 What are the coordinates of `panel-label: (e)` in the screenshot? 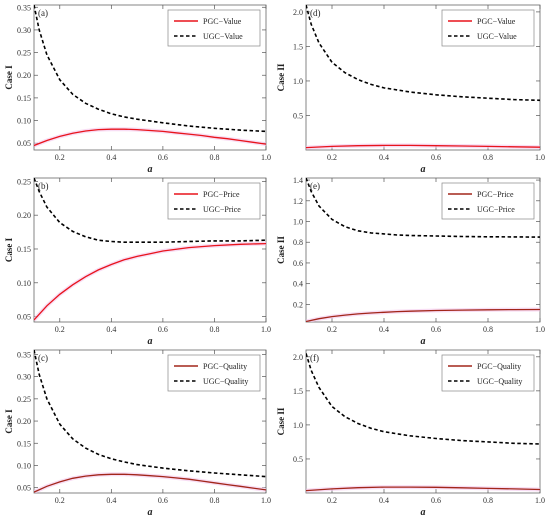 It's located at (315, 186).